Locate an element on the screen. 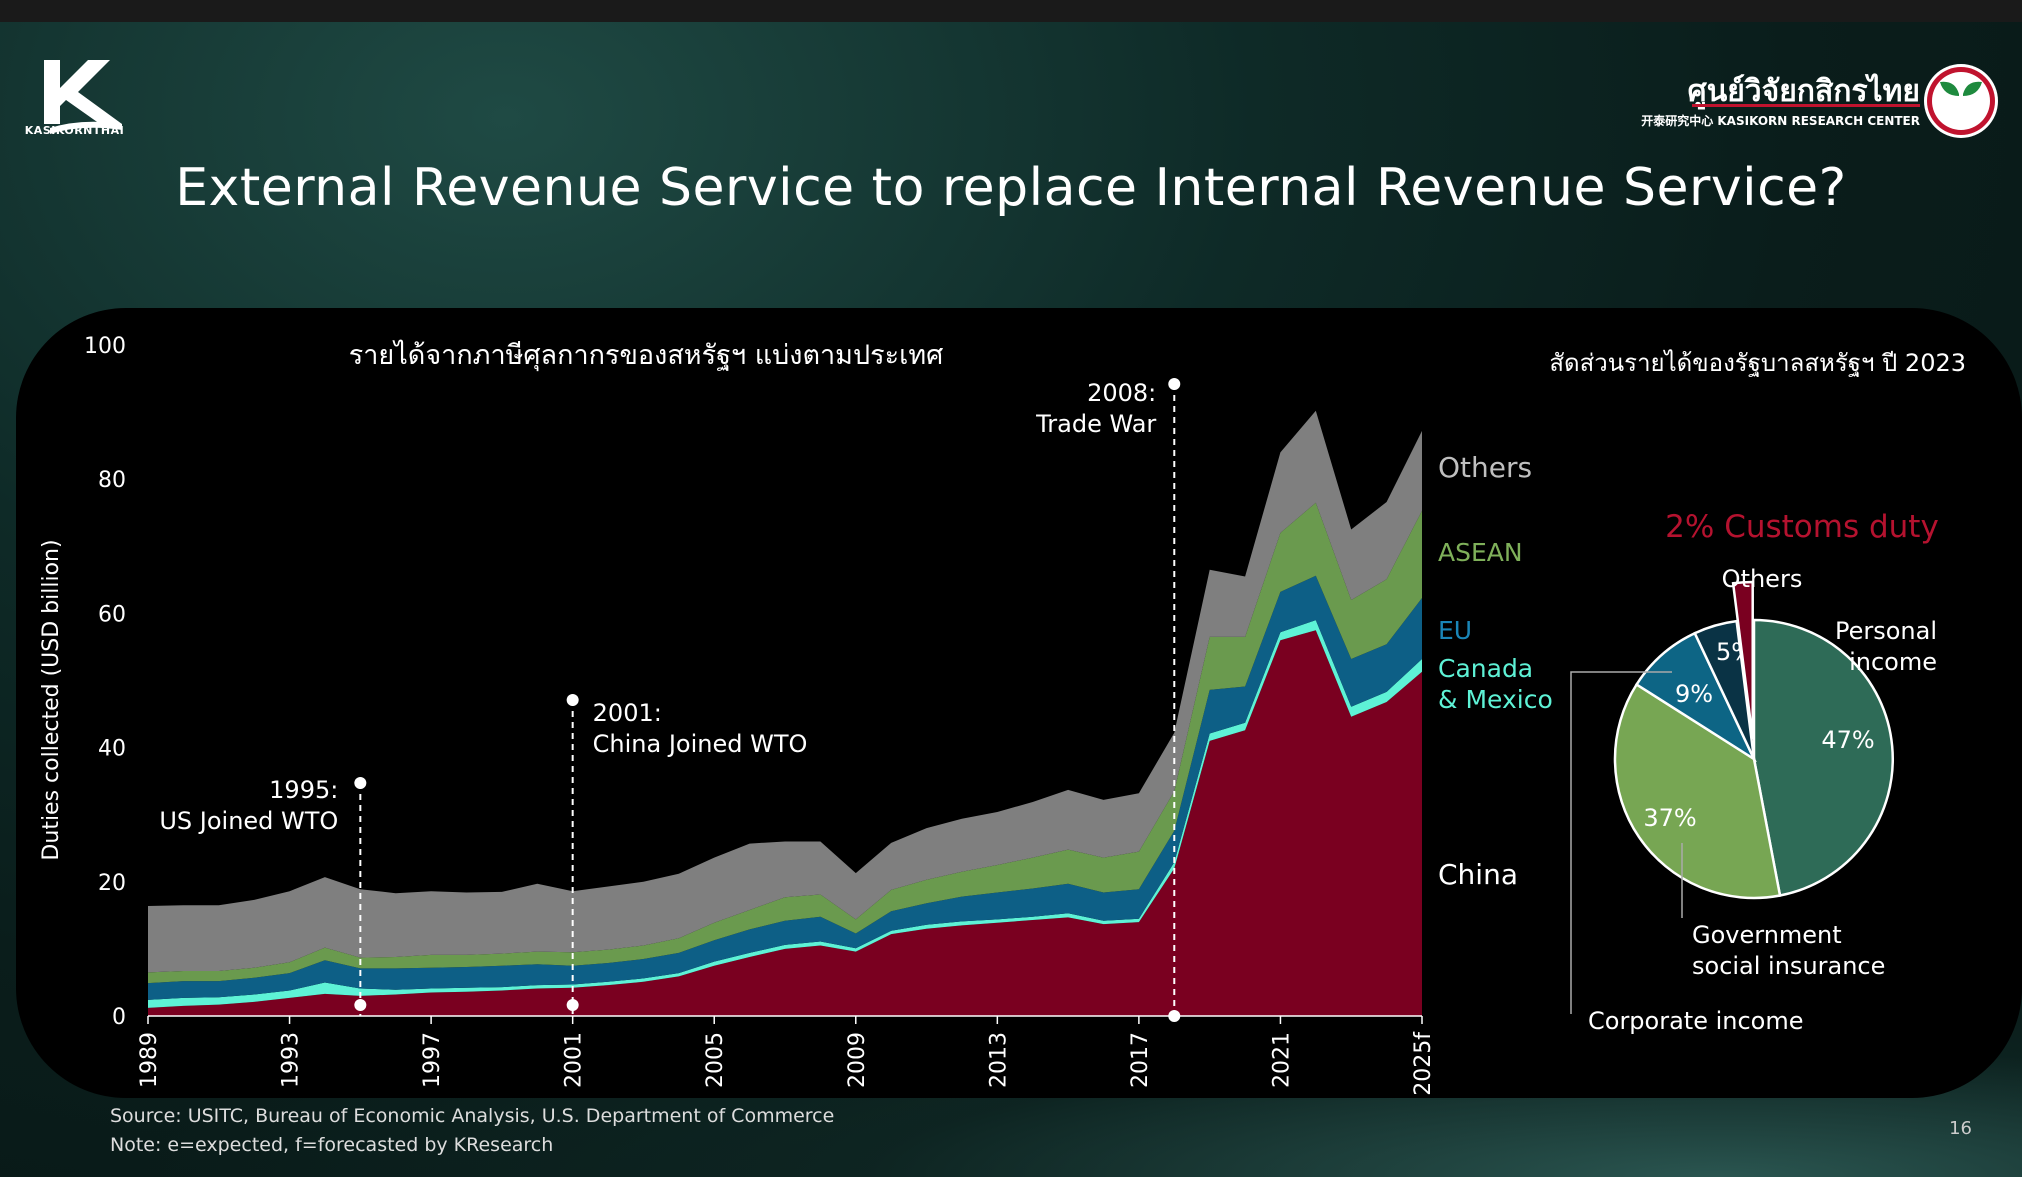 The width and height of the screenshot is (2022, 1177). krc-logo-subtitle: 开泰研究中心 KASIKORN RESEARCH CENTER is located at coordinates (1780, 121).